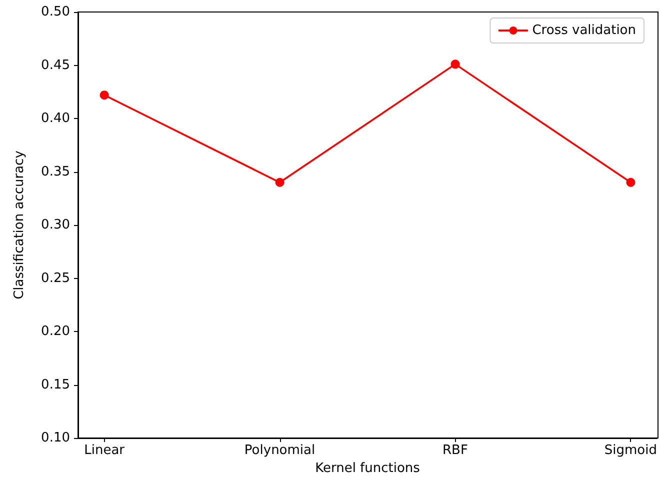 This screenshot has height=484, width=660. What do you see at coordinates (55, 384) in the screenshot?
I see `y-tick-label: 0.15` at bounding box center [55, 384].